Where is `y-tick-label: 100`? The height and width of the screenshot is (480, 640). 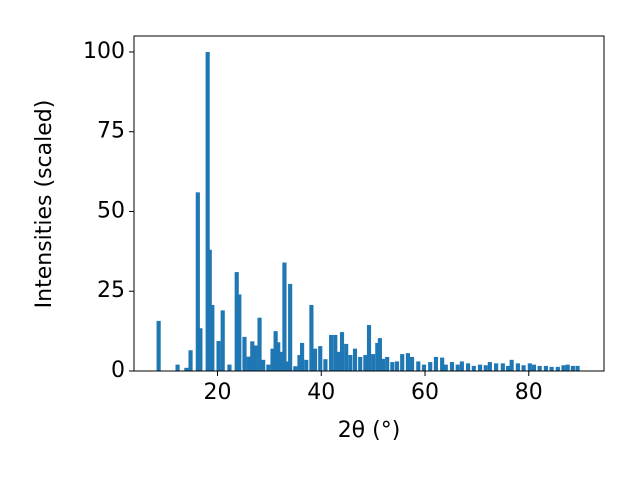
y-tick-label: 100 is located at coordinates (104, 51).